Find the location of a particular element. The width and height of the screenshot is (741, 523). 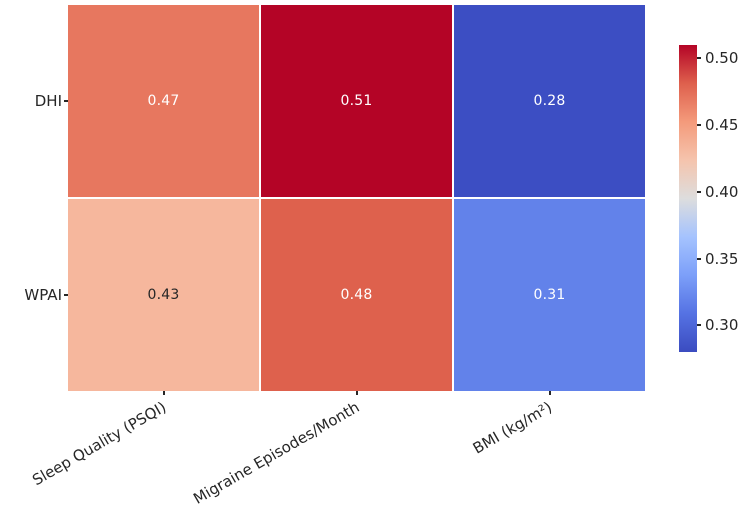

y-tick-label-dhi: DHI is located at coordinates (48, 101).